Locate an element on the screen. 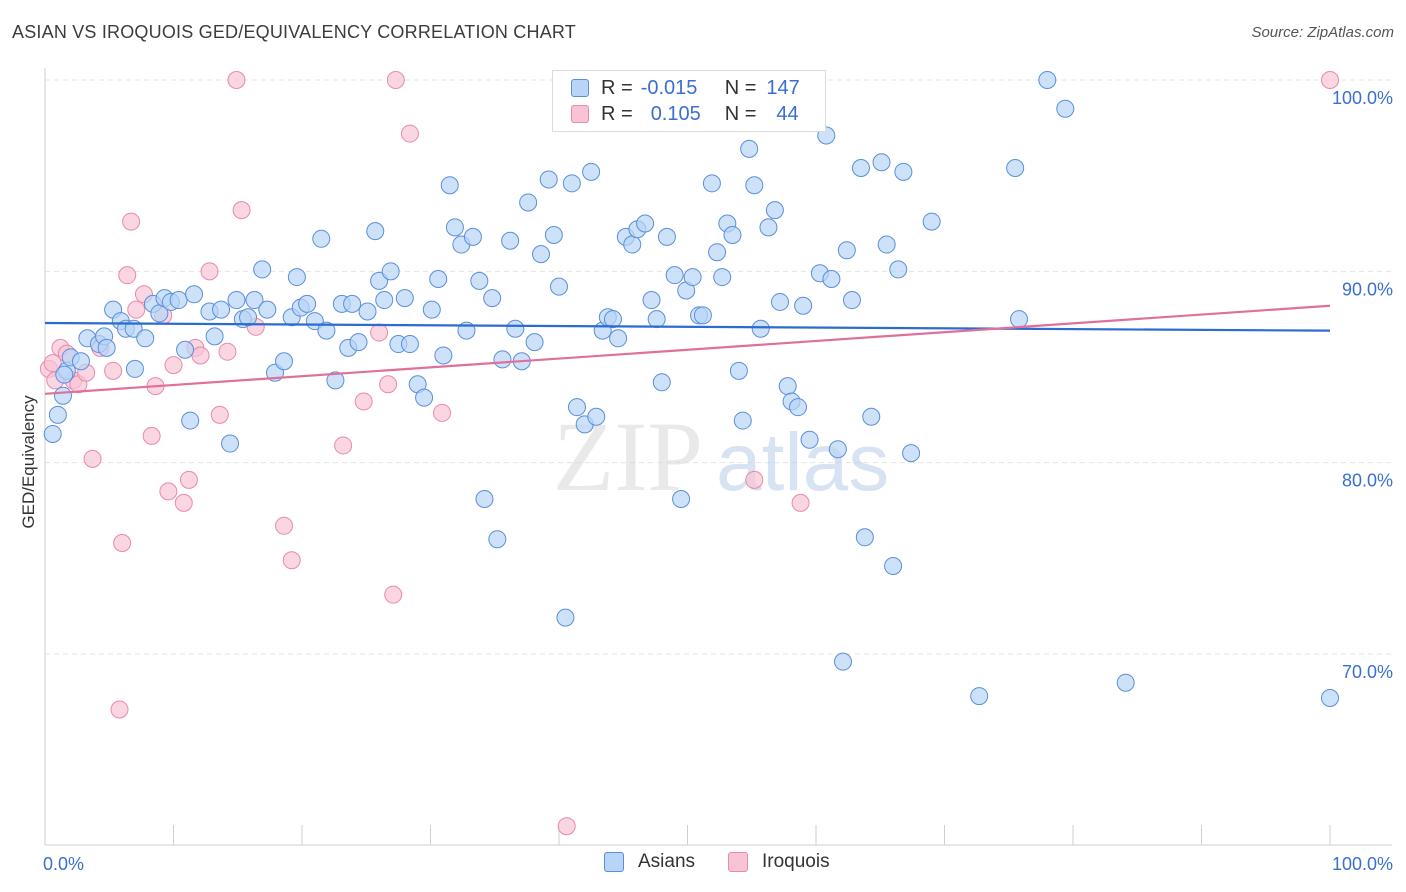 This screenshot has height=892, width=1406. x-tick-labels: 0.0% 100.0% is located at coordinates (718, 864).